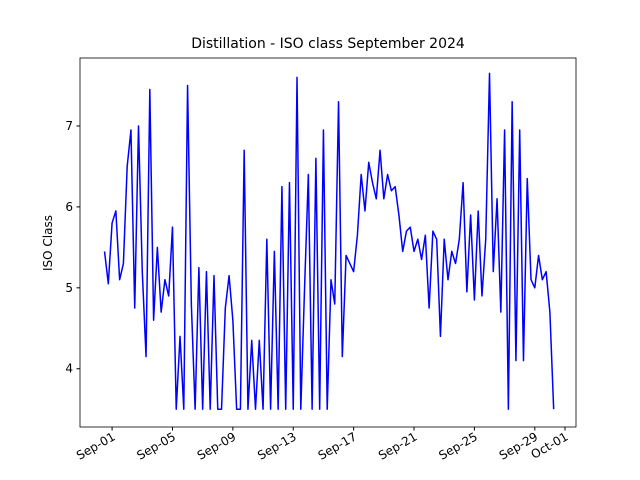  What do you see at coordinates (69, 369) in the screenshot?
I see `y-tick-label: 4` at bounding box center [69, 369].